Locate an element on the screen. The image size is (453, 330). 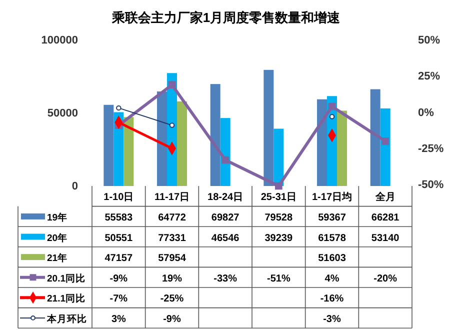
chart-title: 乘联会主力厂家1月周度零售数量和增速 is located at coordinates (226, 17).